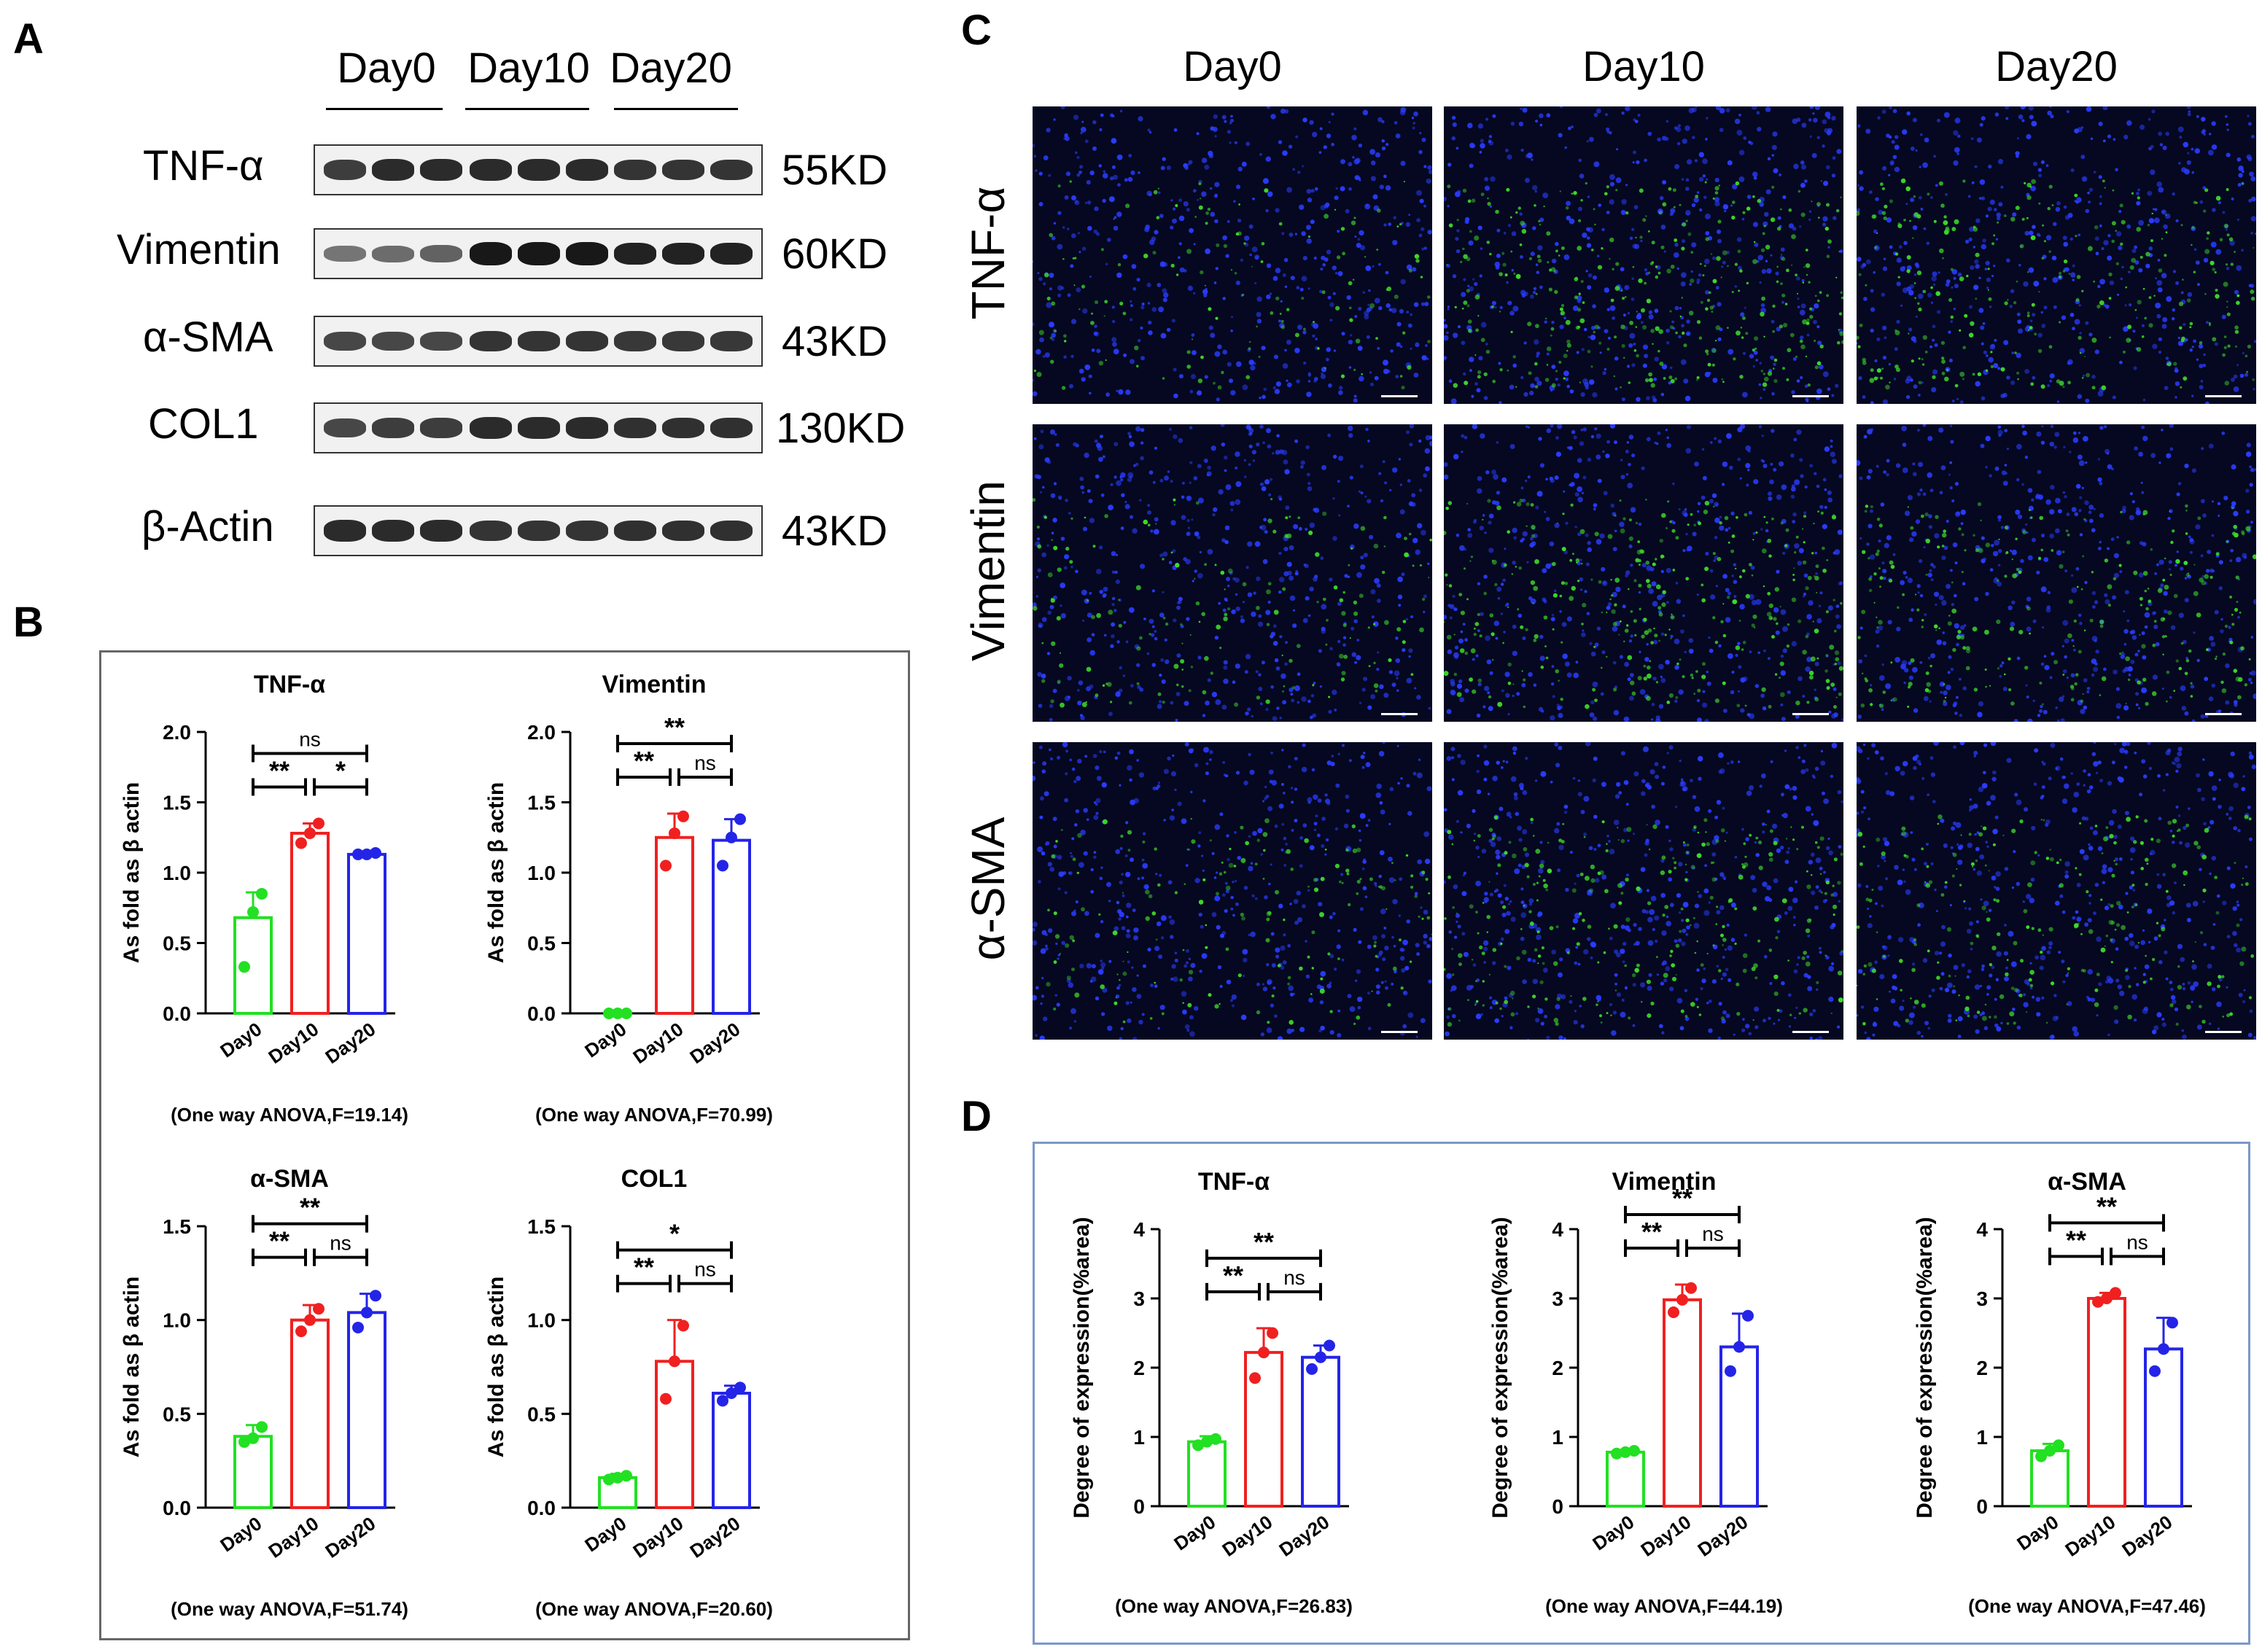  What do you see at coordinates (340, 770) in the screenshot?
I see `significance-label: *` at bounding box center [340, 770].